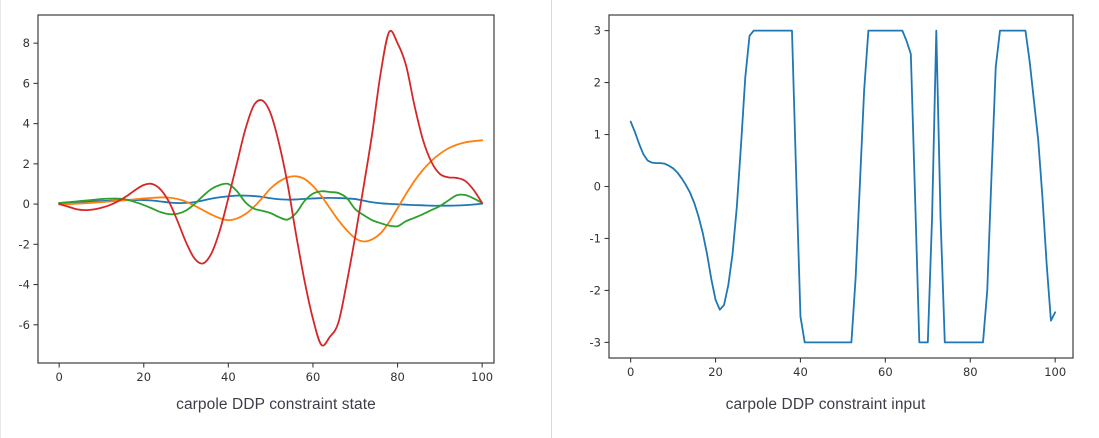 Image resolution: width=1099 pixels, height=438 pixels. Describe the element at coordinates (597, 135) in the screenshot. I see `y-tick-label: 1` at that location.